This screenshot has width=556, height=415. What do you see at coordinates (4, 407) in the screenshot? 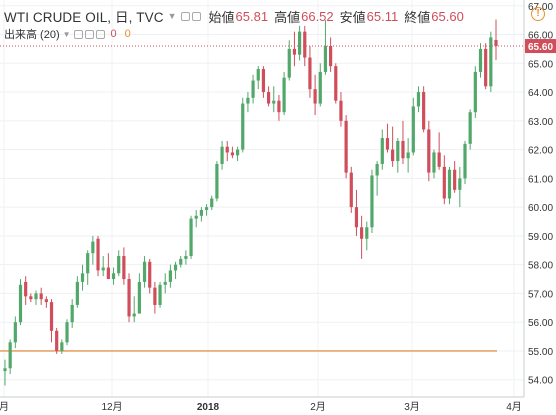
I see `x-tick-label: 月` at bounding box center [4, 407].